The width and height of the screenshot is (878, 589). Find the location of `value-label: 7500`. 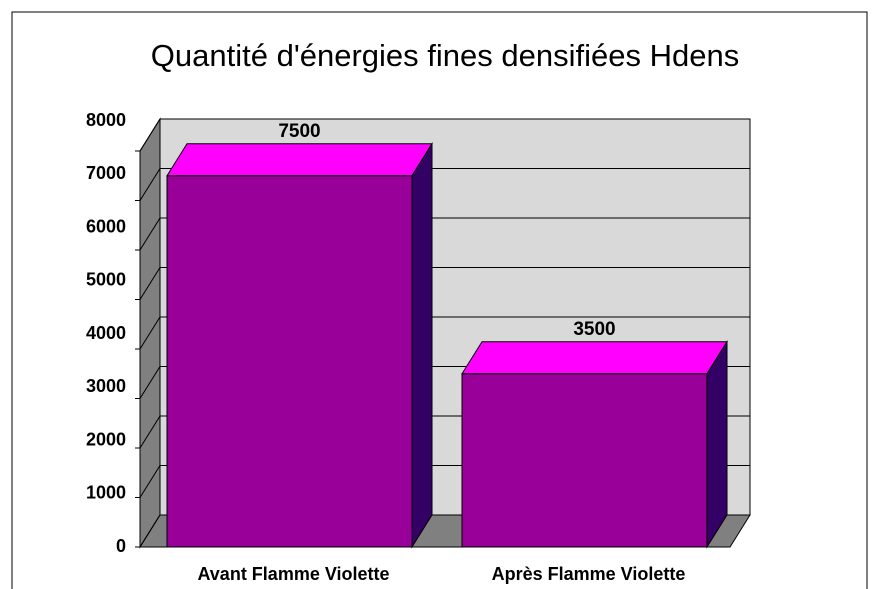

value-label: 7500 is located at coordinates (299, 131).